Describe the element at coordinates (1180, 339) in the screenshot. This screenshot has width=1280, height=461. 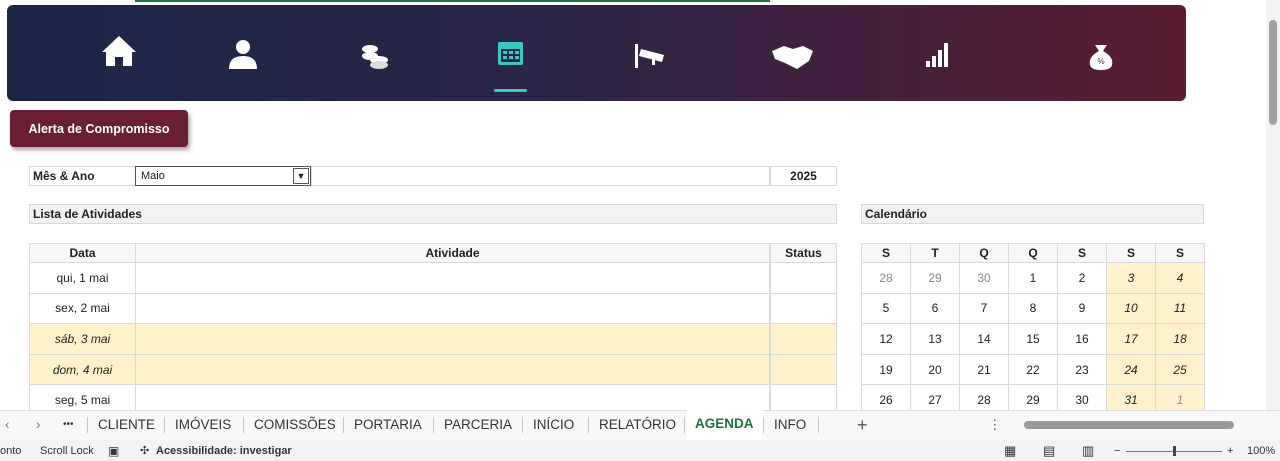
I see `day-cell: 18` at that location.